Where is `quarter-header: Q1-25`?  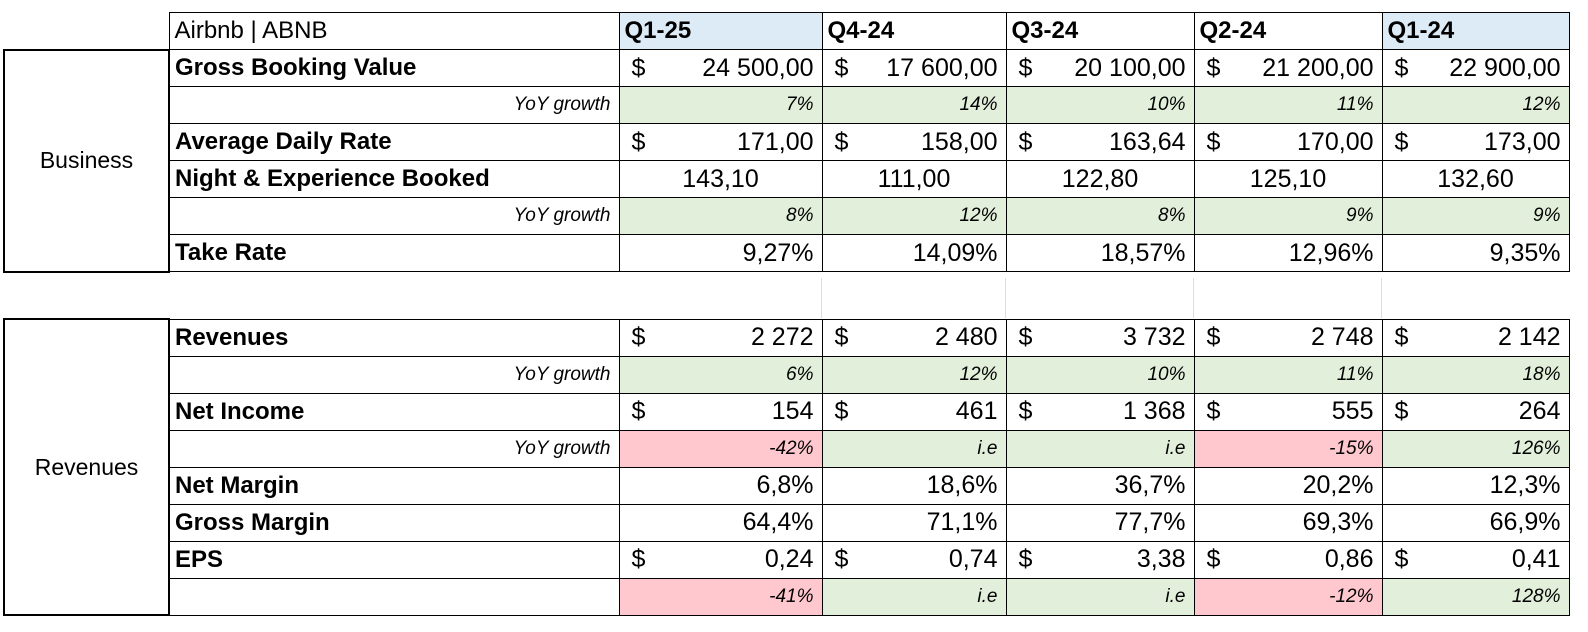
quarter-header: Q1-25 is located at coordinates (720, 31).